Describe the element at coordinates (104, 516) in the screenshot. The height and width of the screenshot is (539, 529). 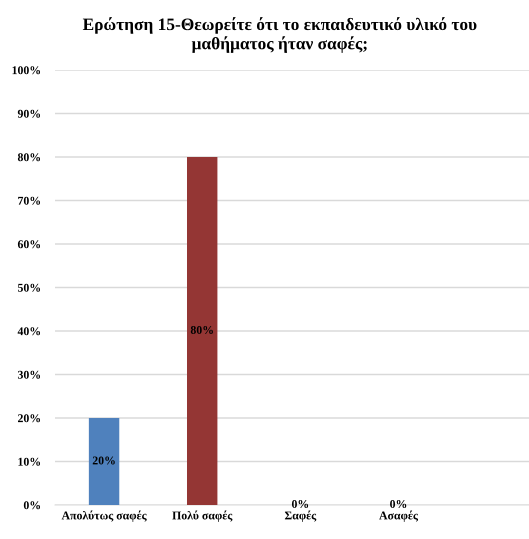
I see `x-tick-label: Απολύτως σαφές` at that location.